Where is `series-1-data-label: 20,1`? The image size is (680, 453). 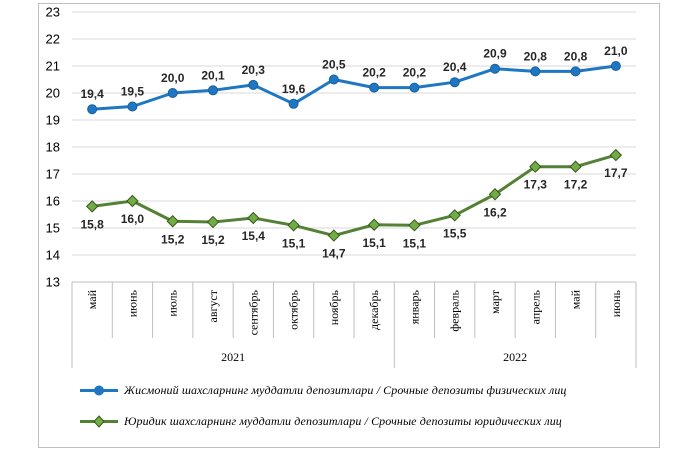 series-1-data-label: 20,1 is located at coordinates (213, 75).